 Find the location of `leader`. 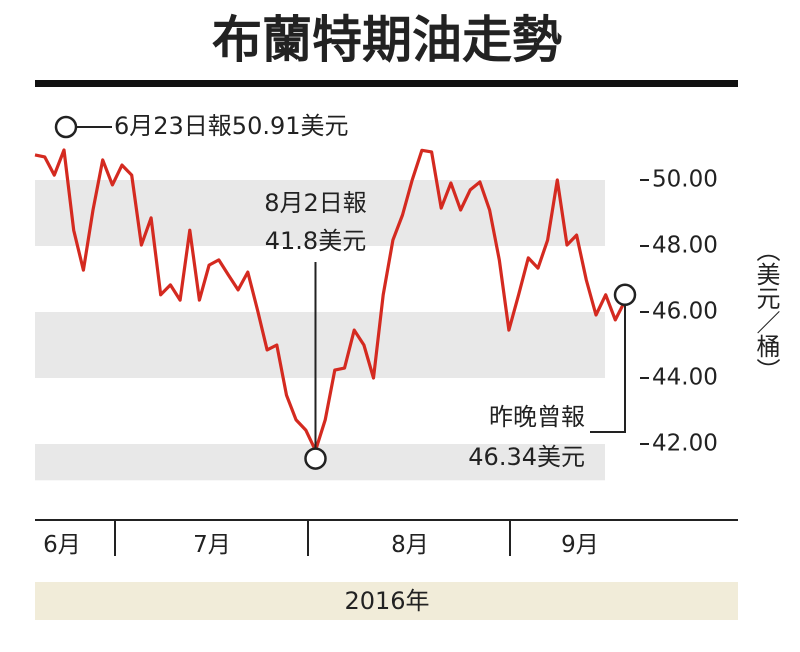

leader is located at coordinates (608, 368).